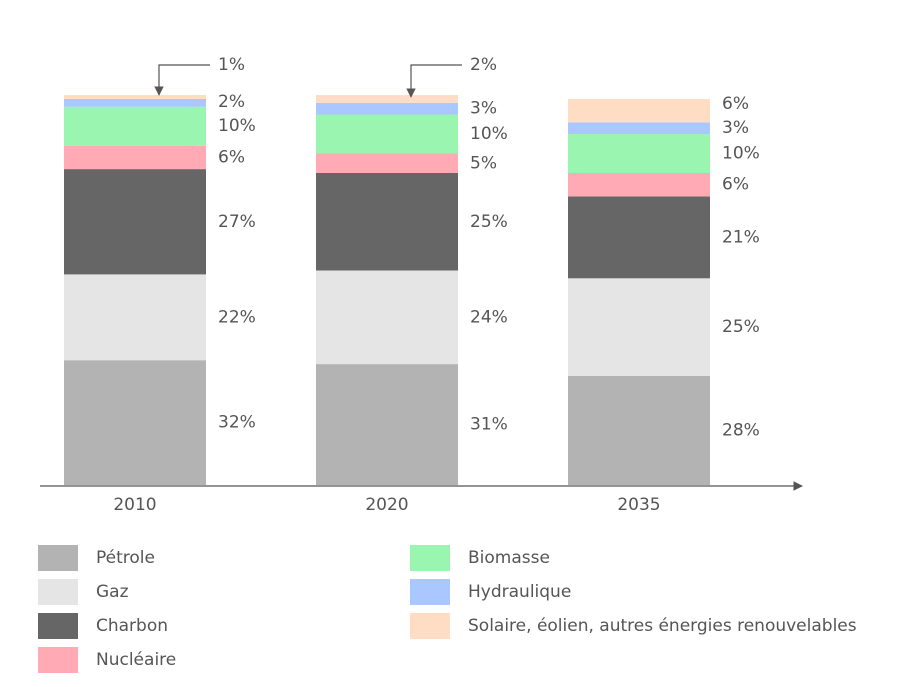  What do you see at coordinates (136, 660) in the screenshot?
I see `legend-label: Nucléaire` at bounding box center [136, 660].